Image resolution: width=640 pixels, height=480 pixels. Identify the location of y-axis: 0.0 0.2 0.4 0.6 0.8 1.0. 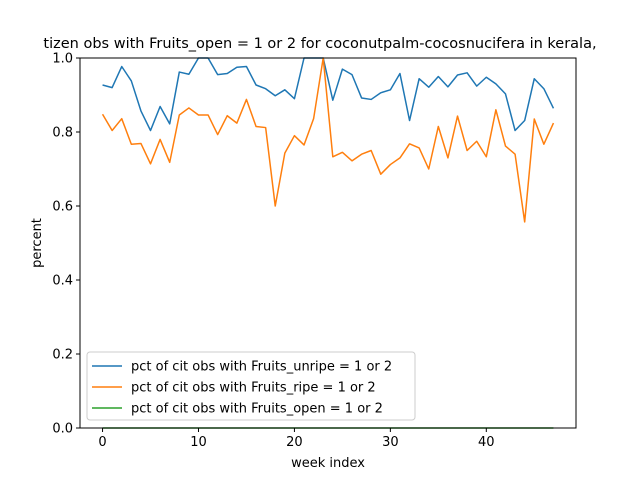
(66, 244).